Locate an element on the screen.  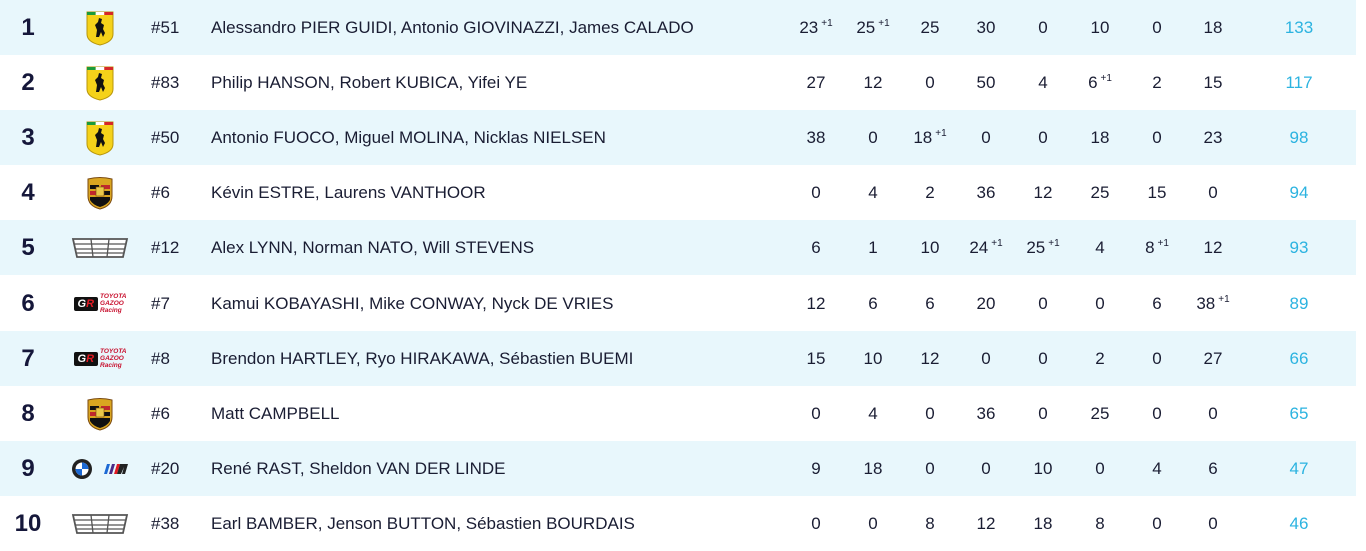
drivers-names: Kévin ESTRE, Laurens VANTHOOR is located at coordinates (348, 192).